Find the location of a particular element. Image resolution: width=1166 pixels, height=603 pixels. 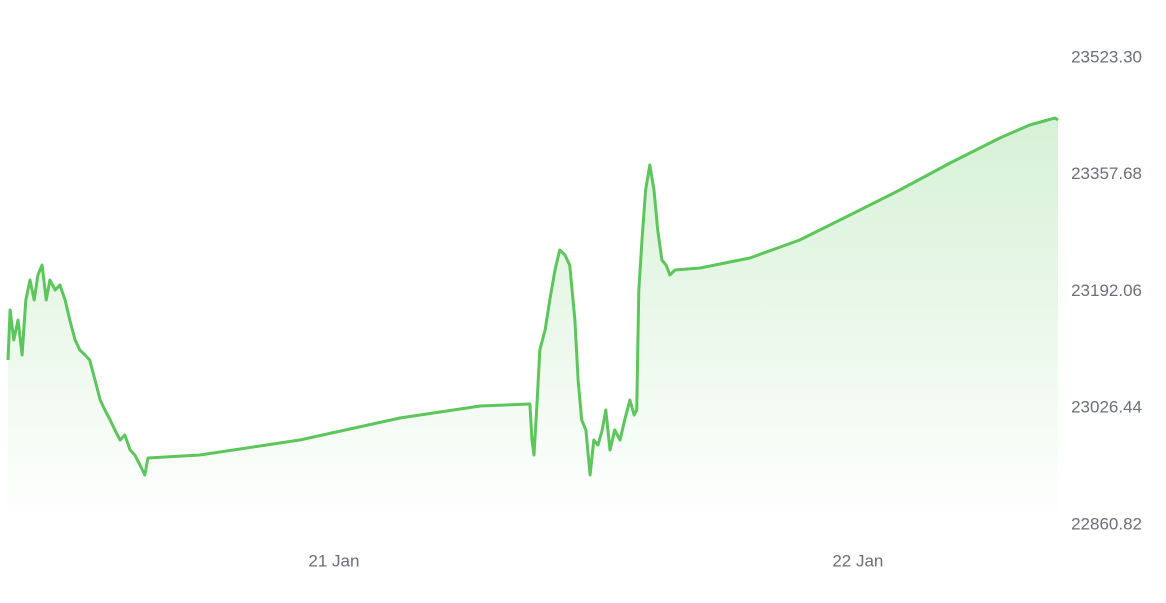

y-tick-label: 23523.30 is located at coordinates (1106, 56).